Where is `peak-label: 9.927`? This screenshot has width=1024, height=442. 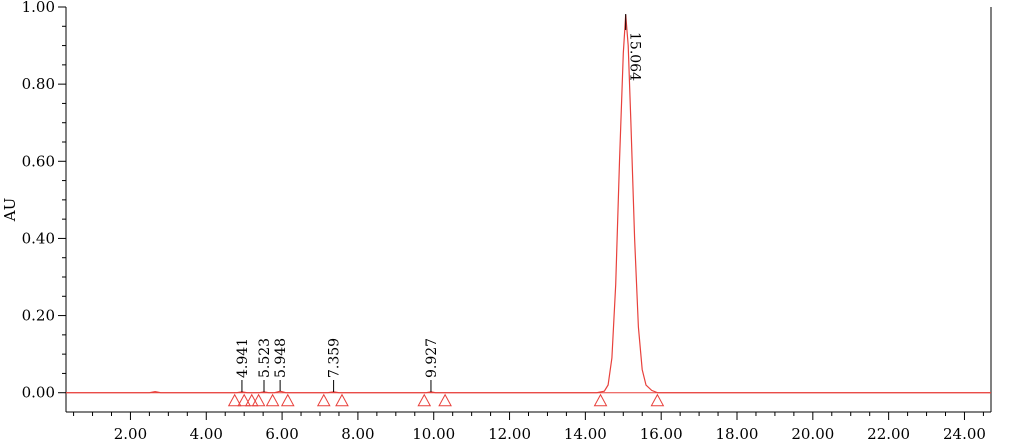
peak-label: 9.927 is located at coordinates (432, 358).